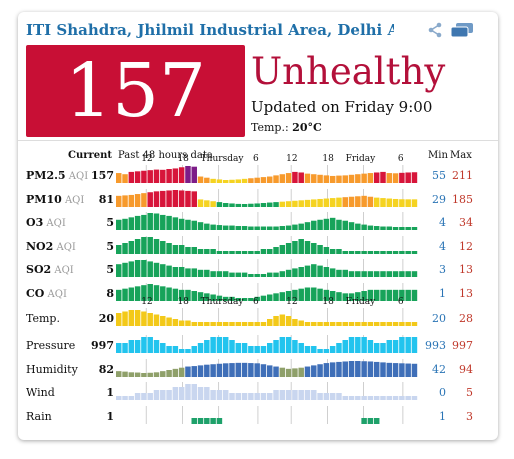 The height and width of the screenshot is (459, 514). What do you see at coordinates (135, 91) in the screenshot?
I see `aqi-value-box: 157` at bounding box center [135, 91].